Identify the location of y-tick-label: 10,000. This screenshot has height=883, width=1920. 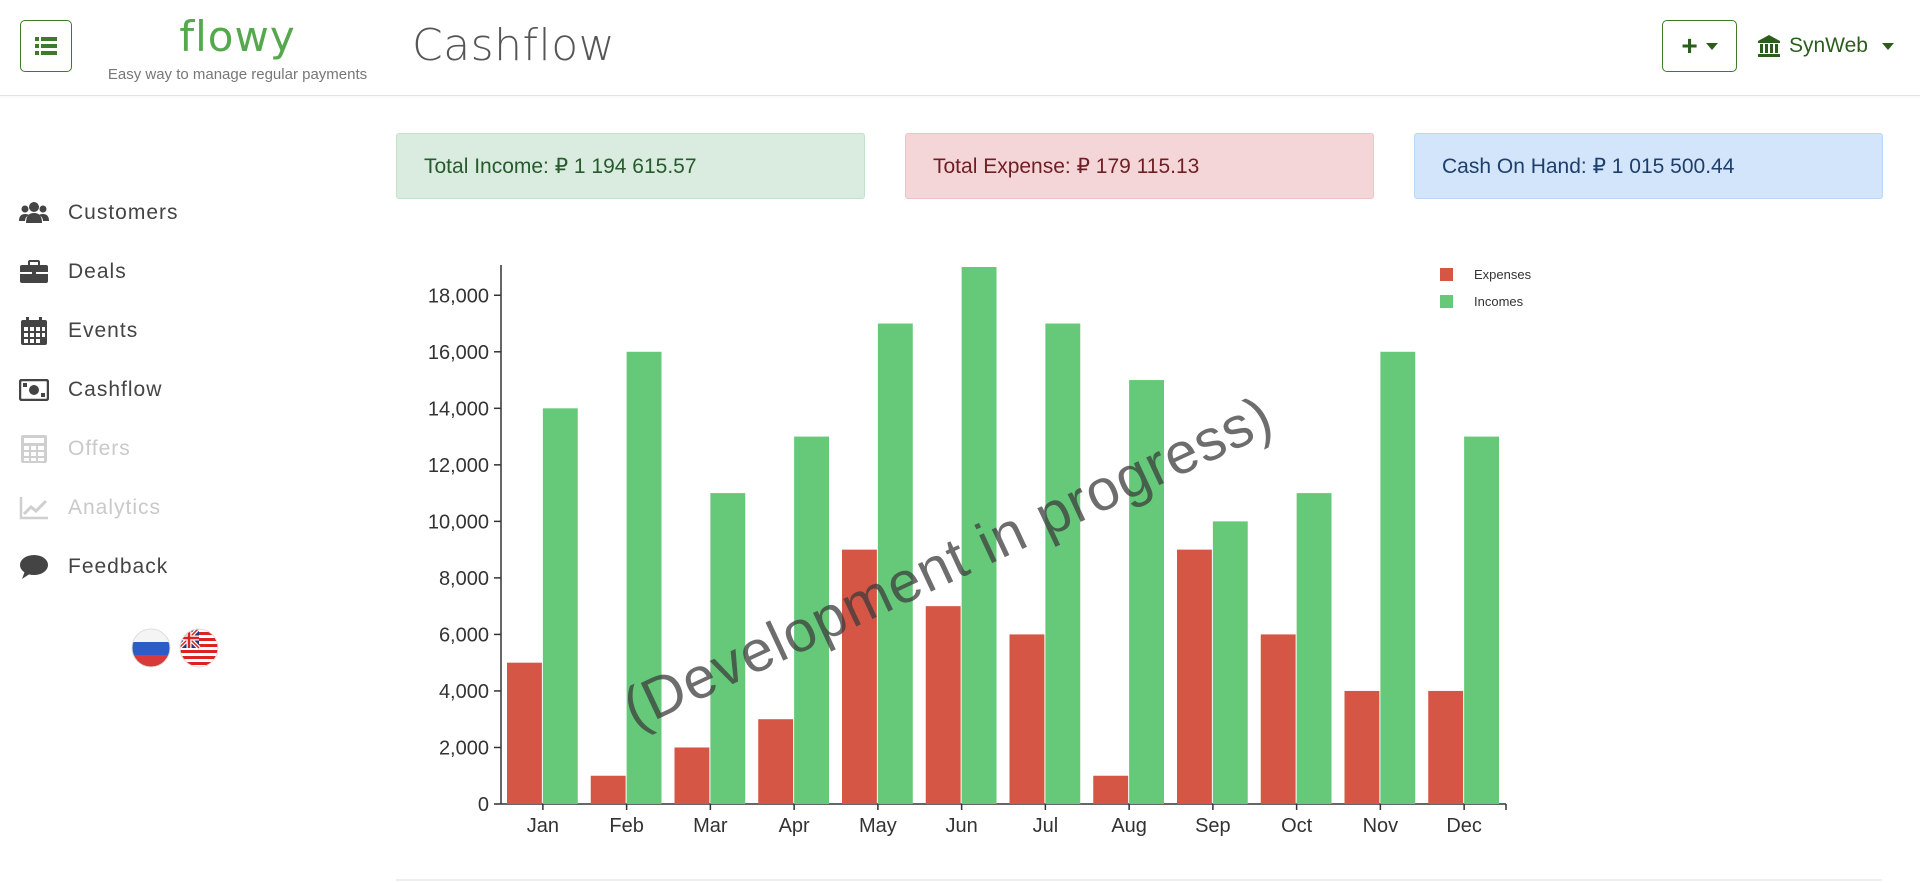
(458, 522).